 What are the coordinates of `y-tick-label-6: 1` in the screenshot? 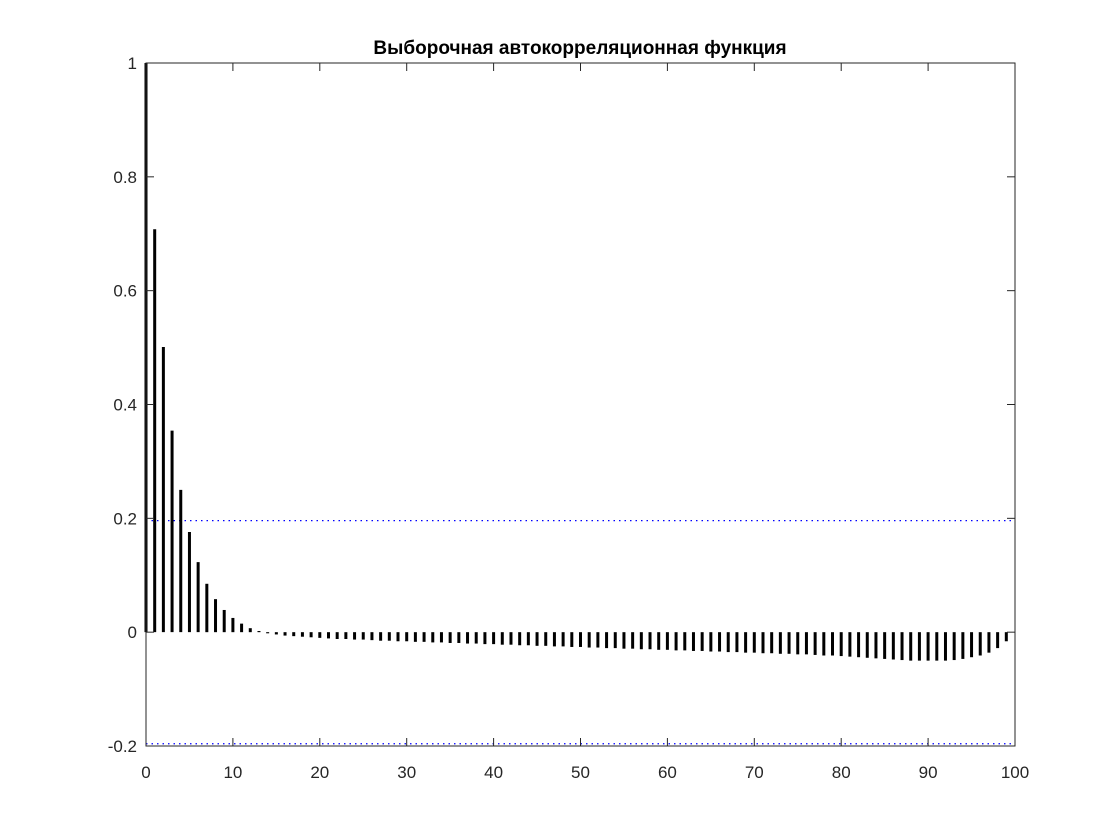 It's located at (132, 63).